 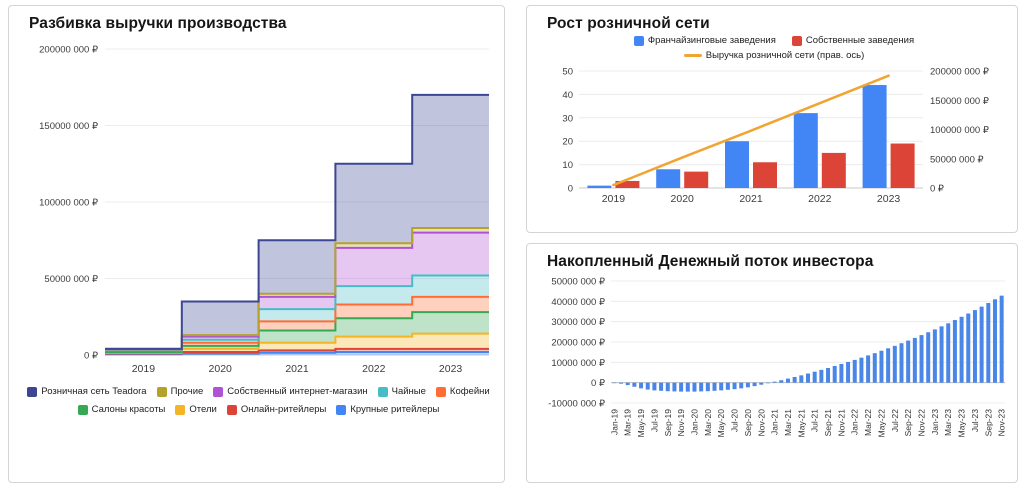 I want to click on svg-text: May-23, so click(x=962, y=423).